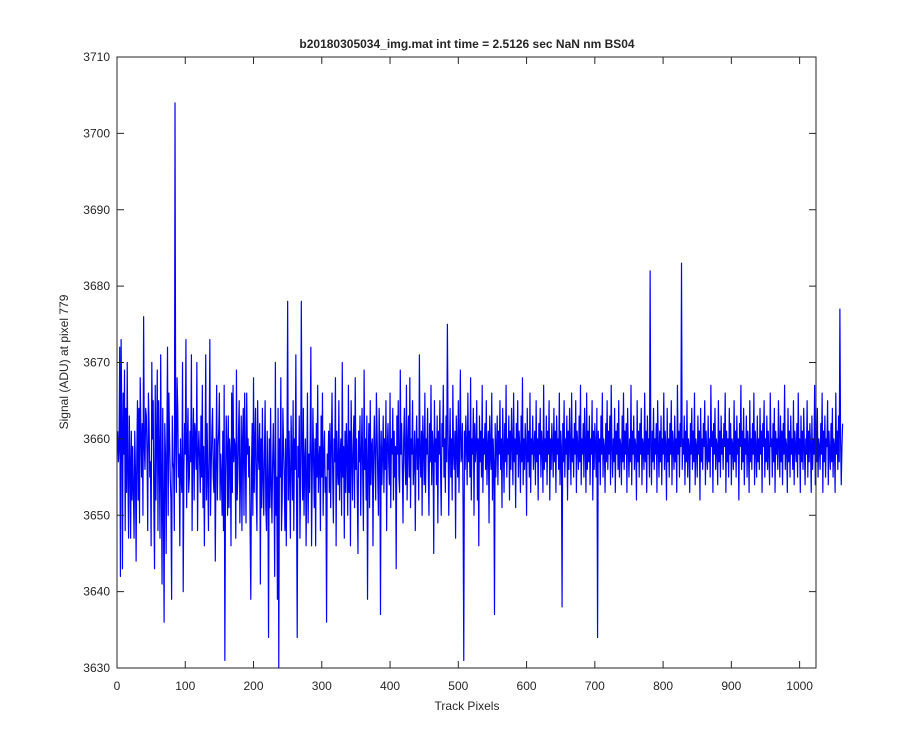 This screenshot has width=900, height=755. I want to click on y-tick-label: 3630, so click(96, 668).